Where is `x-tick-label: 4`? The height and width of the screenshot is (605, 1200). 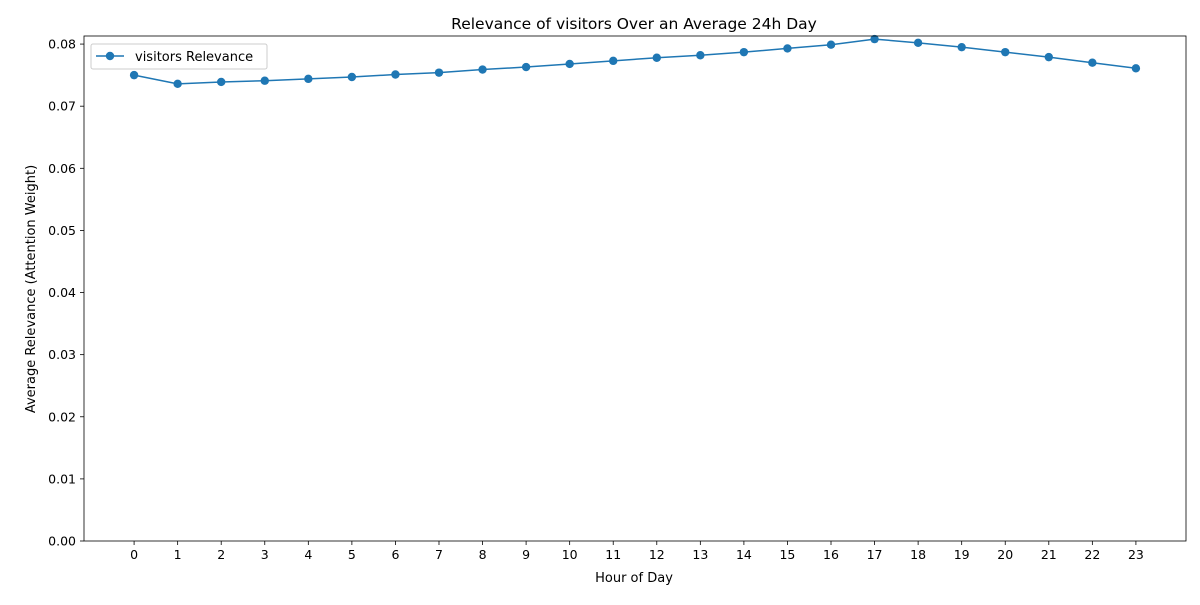
x-tick-label: 4 is located at coordinates (308, 554).